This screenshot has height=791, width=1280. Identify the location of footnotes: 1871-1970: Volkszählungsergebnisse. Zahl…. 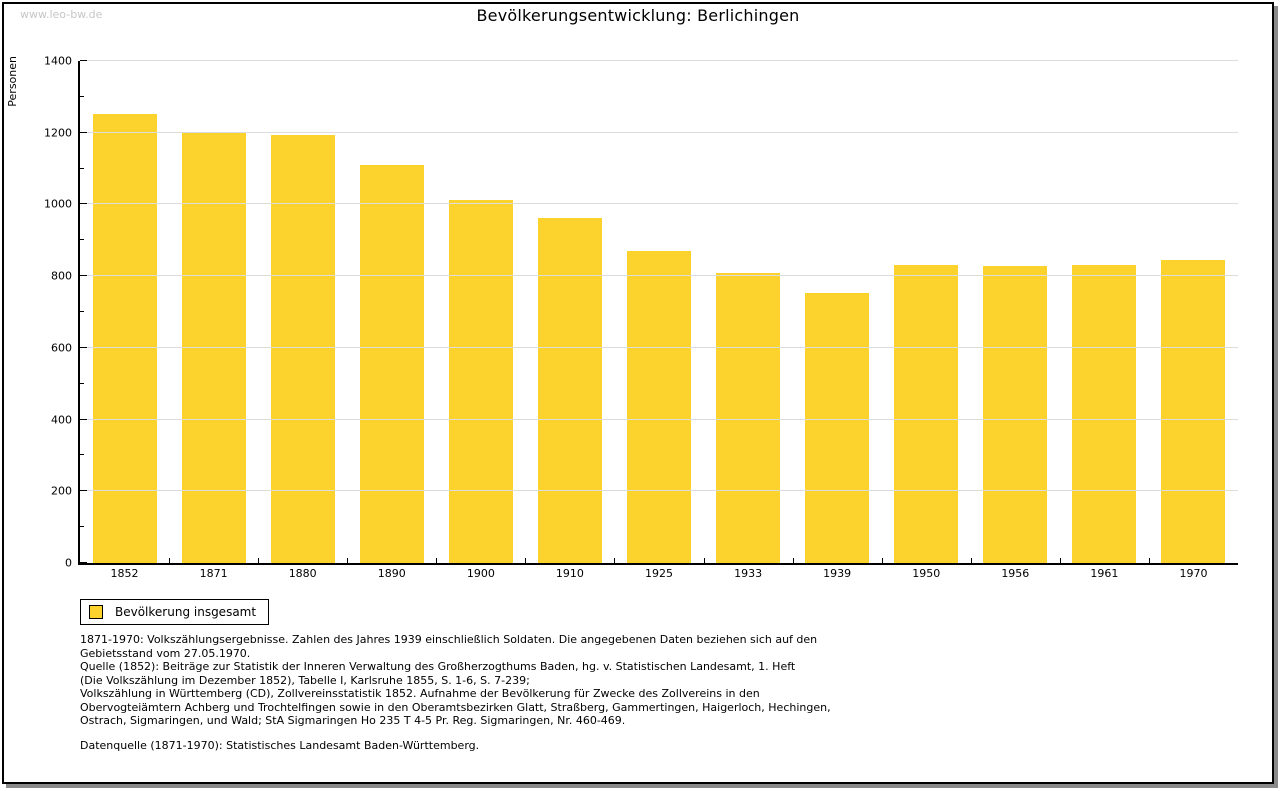
(455, 680).